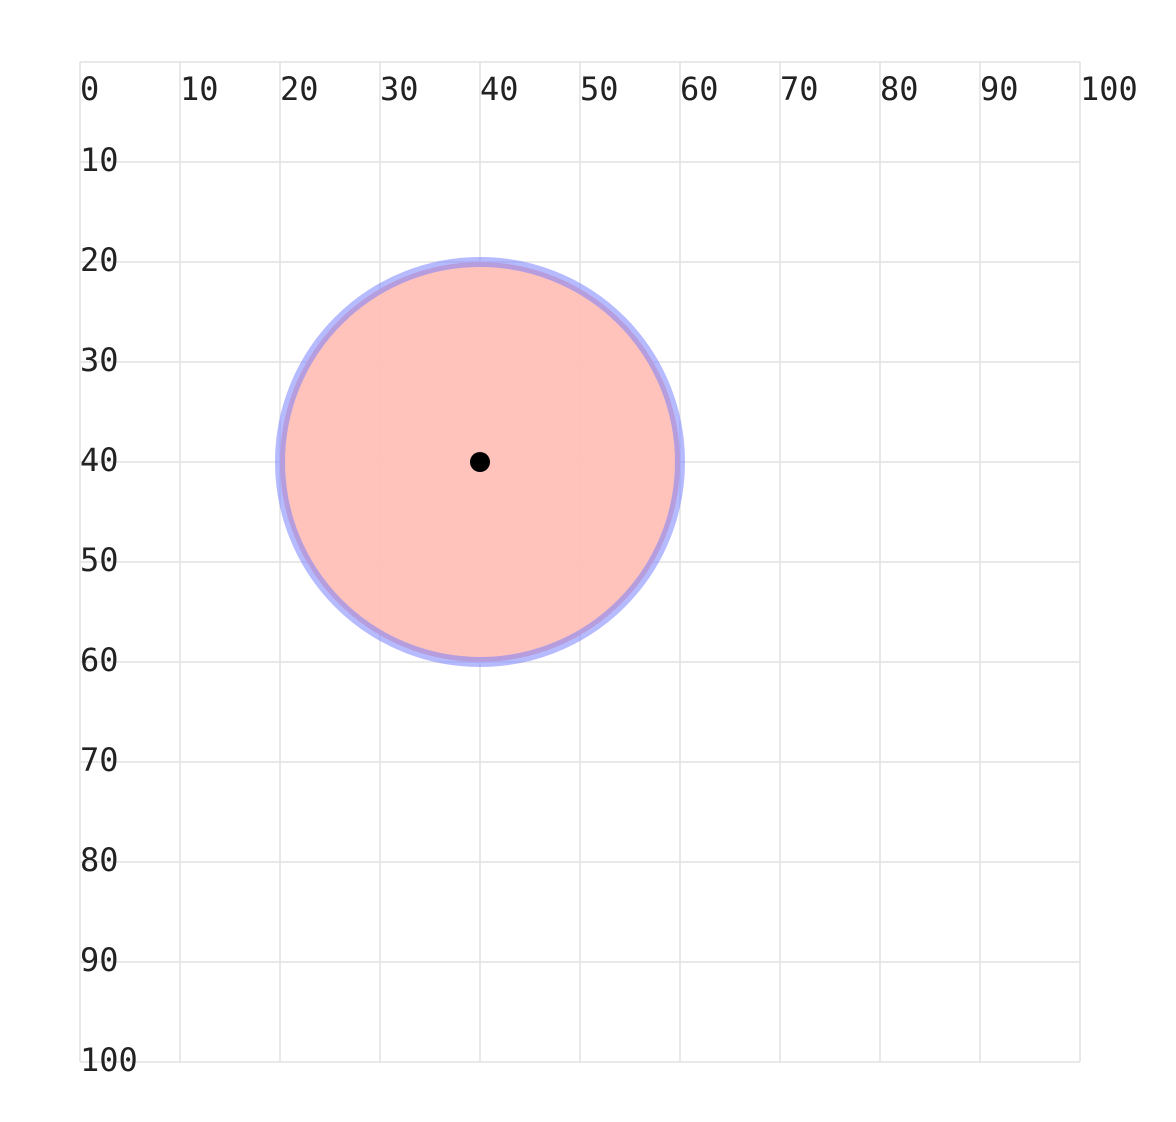 The image size is (1176, 1122). Describe the element at coordinates (99, 660) in the screenshot. I see `y-tick-label: 60` at that location.